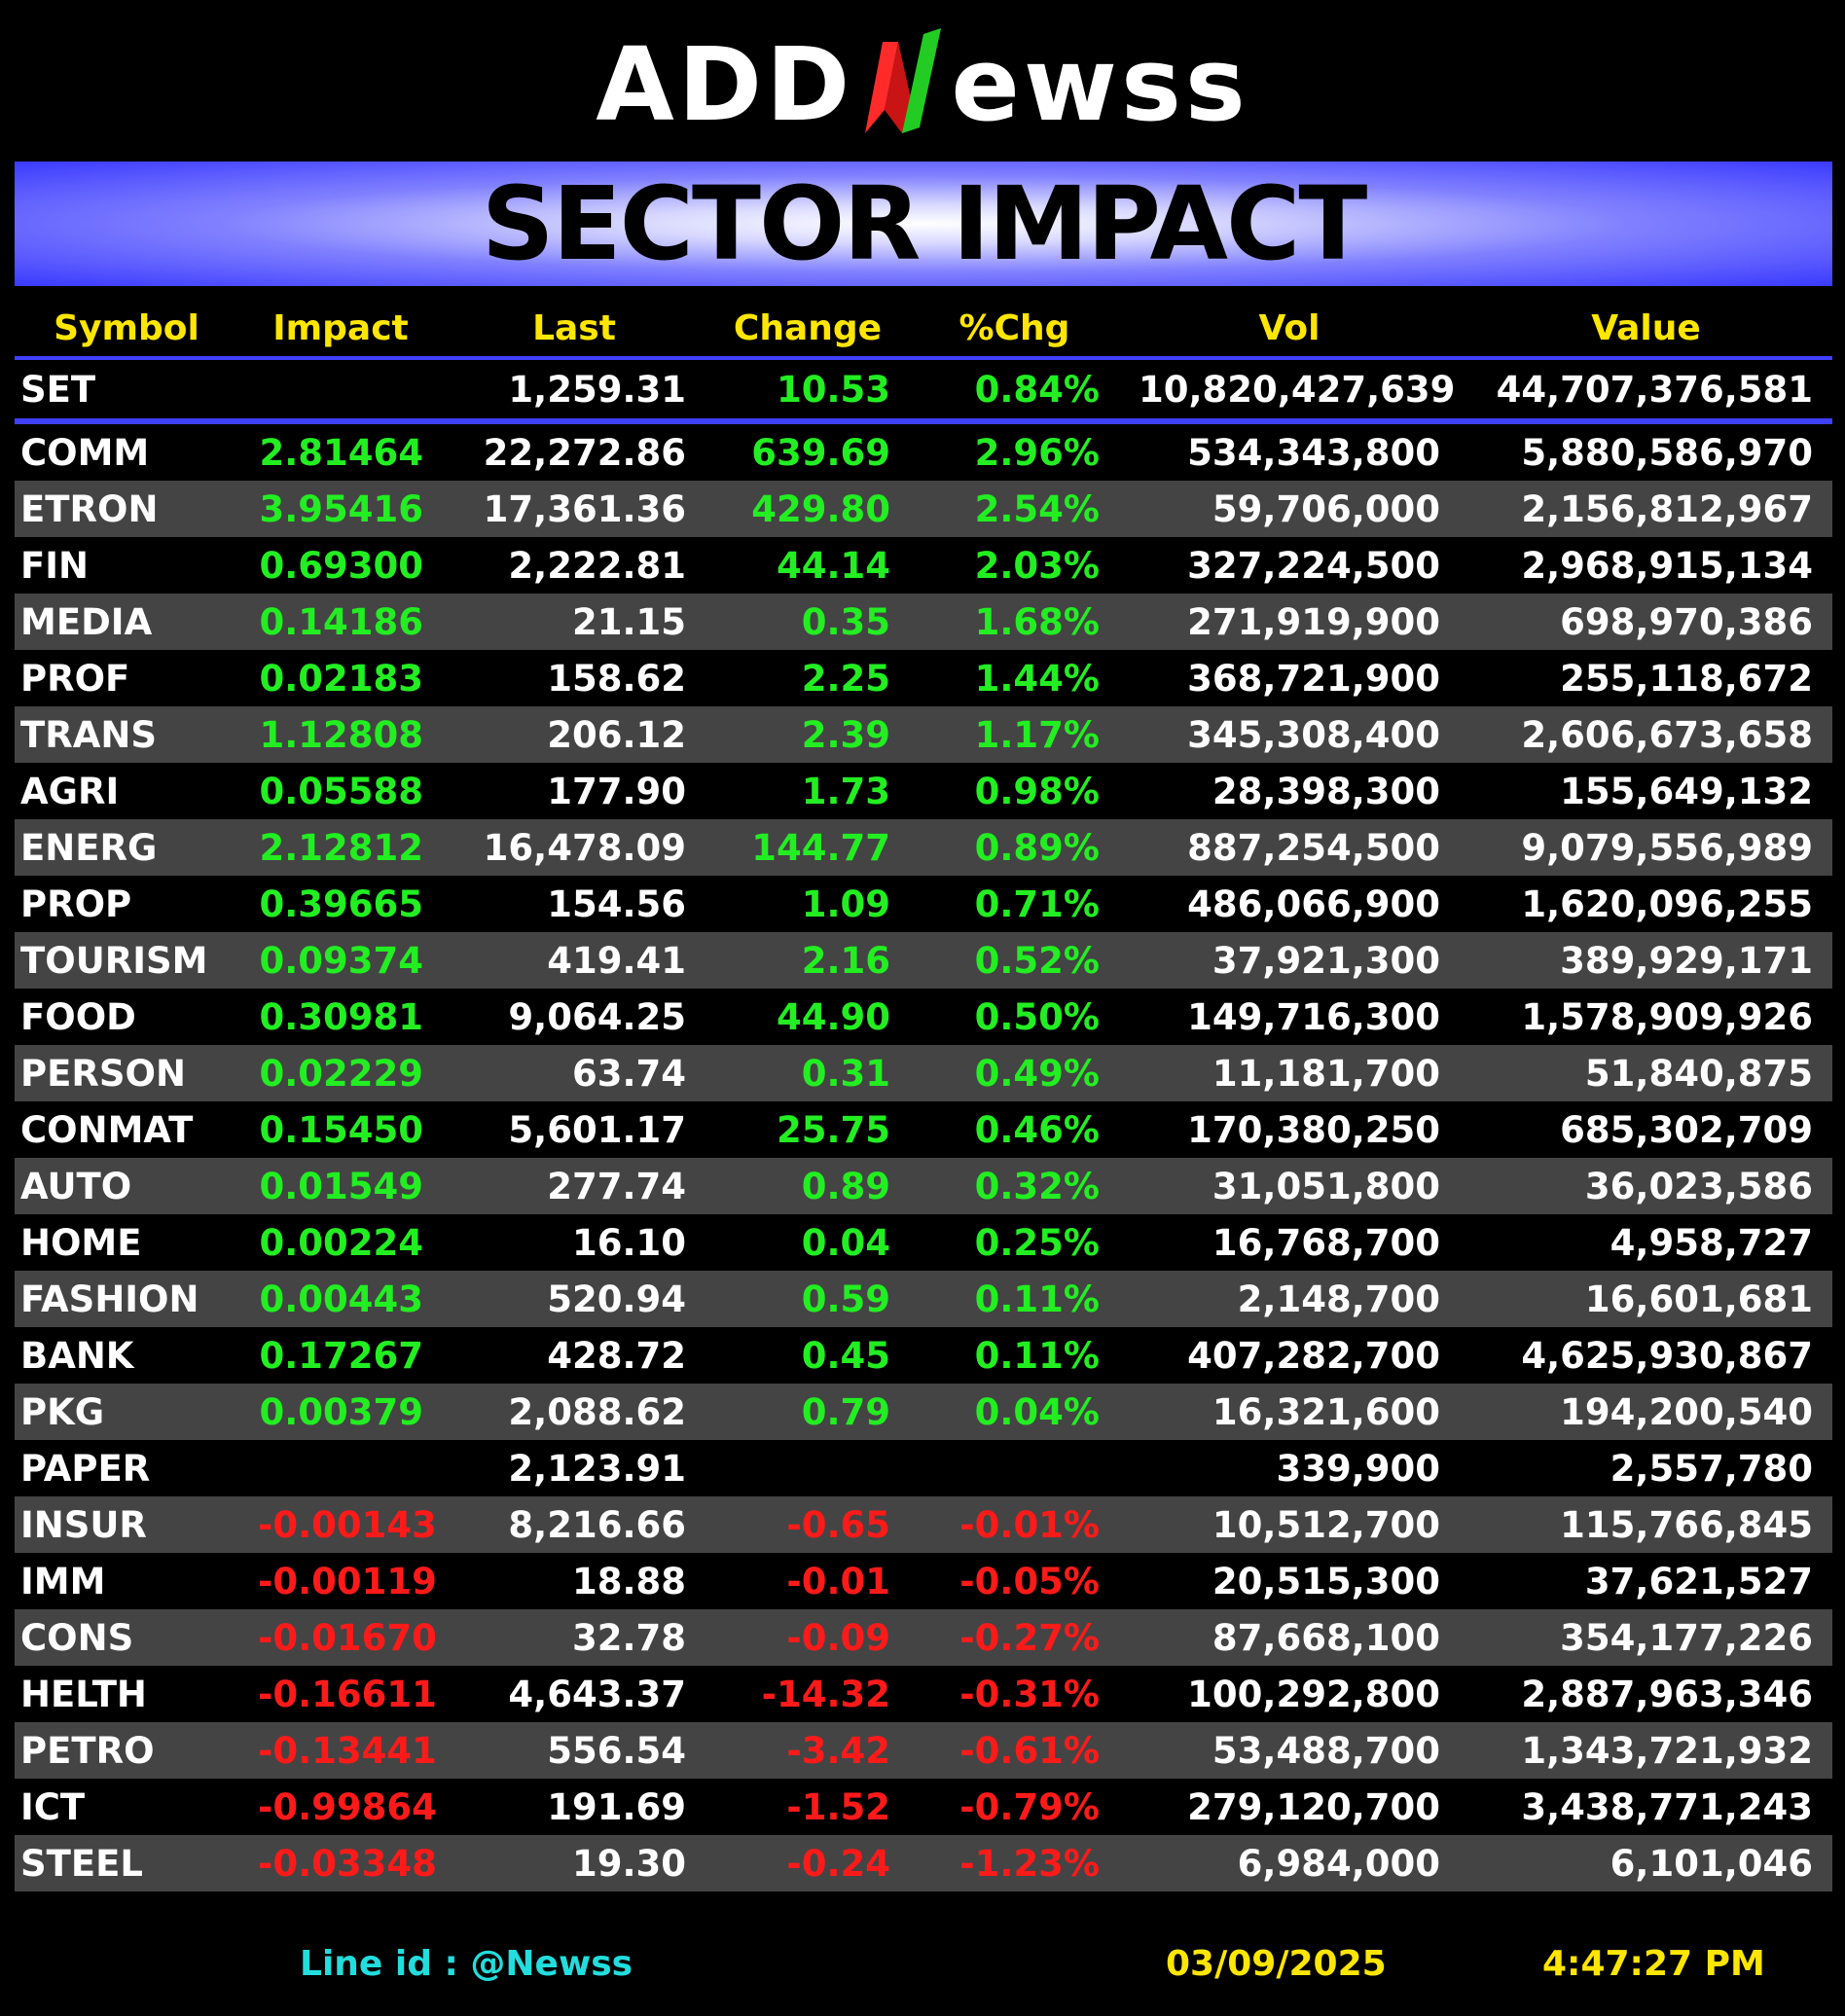 This screenshot has width=1845, height=2016. I want to click on cell-change: 2.16, so click(807, 960).